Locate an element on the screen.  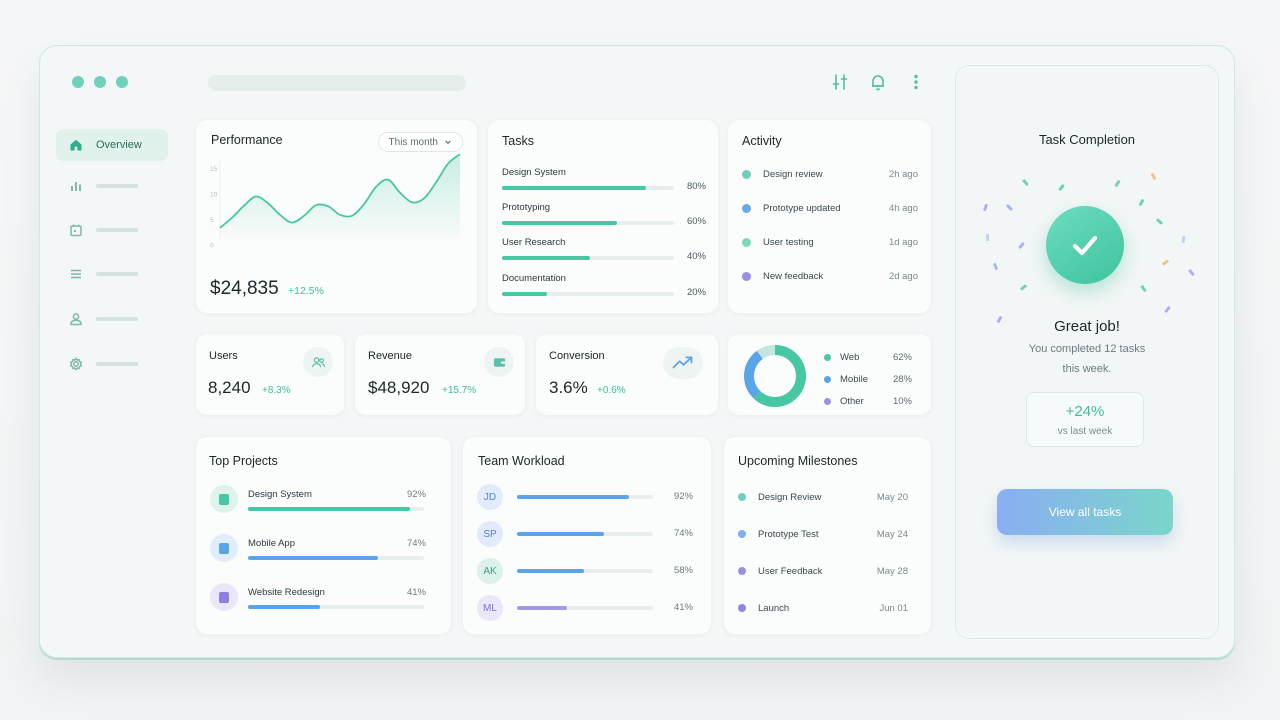
workload-row: SP 74% is located at coordinates (585, 534).